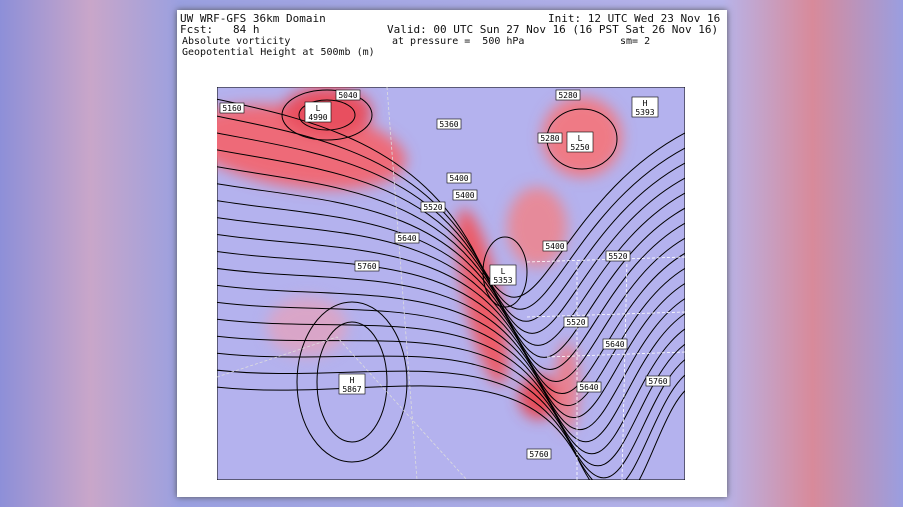 Image resolution: width=903 pixels, height=507 pixels. What do you see at coordinates (253, 18) in the screenshot?
I see `title: UW WRF-GFS 36km Domain` at bounding box center [253, 18].